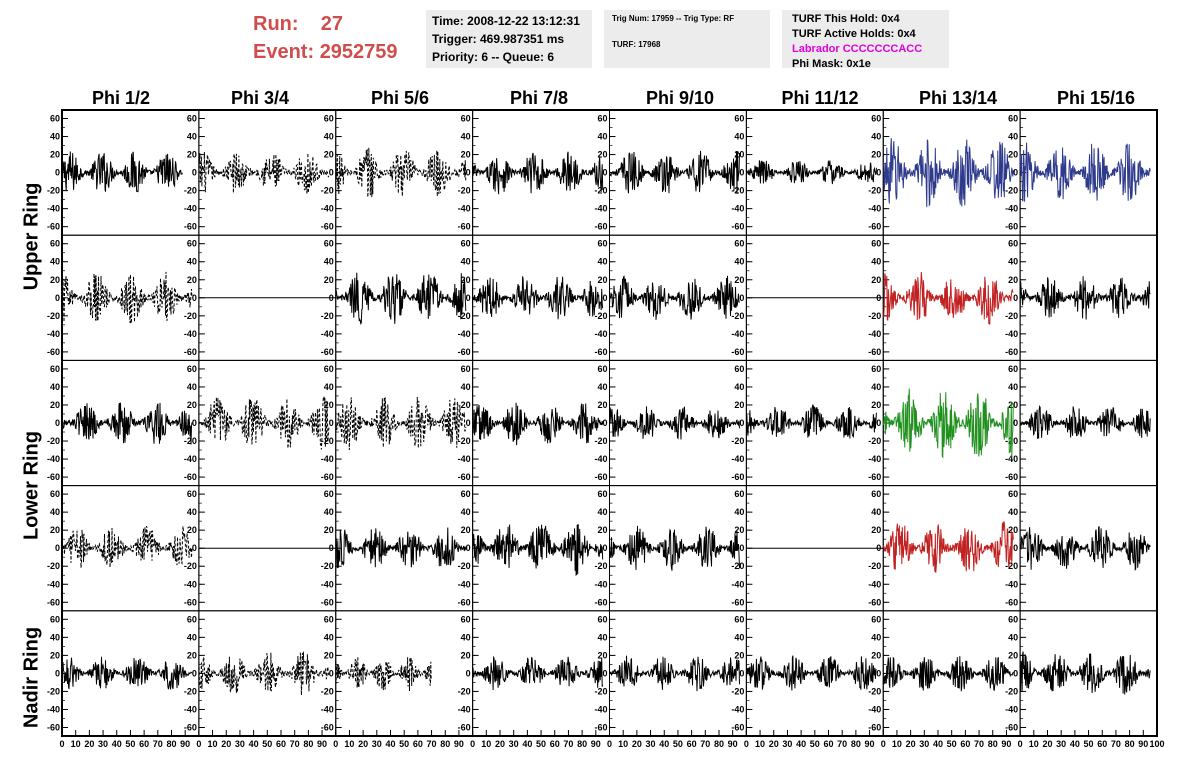 The width and height of the screenshot is (1196, 772). Describe the element at coordinates (1096, 98) in the screenshot. I see `column-title-phi-15-16: Phi 15/16` at that location.